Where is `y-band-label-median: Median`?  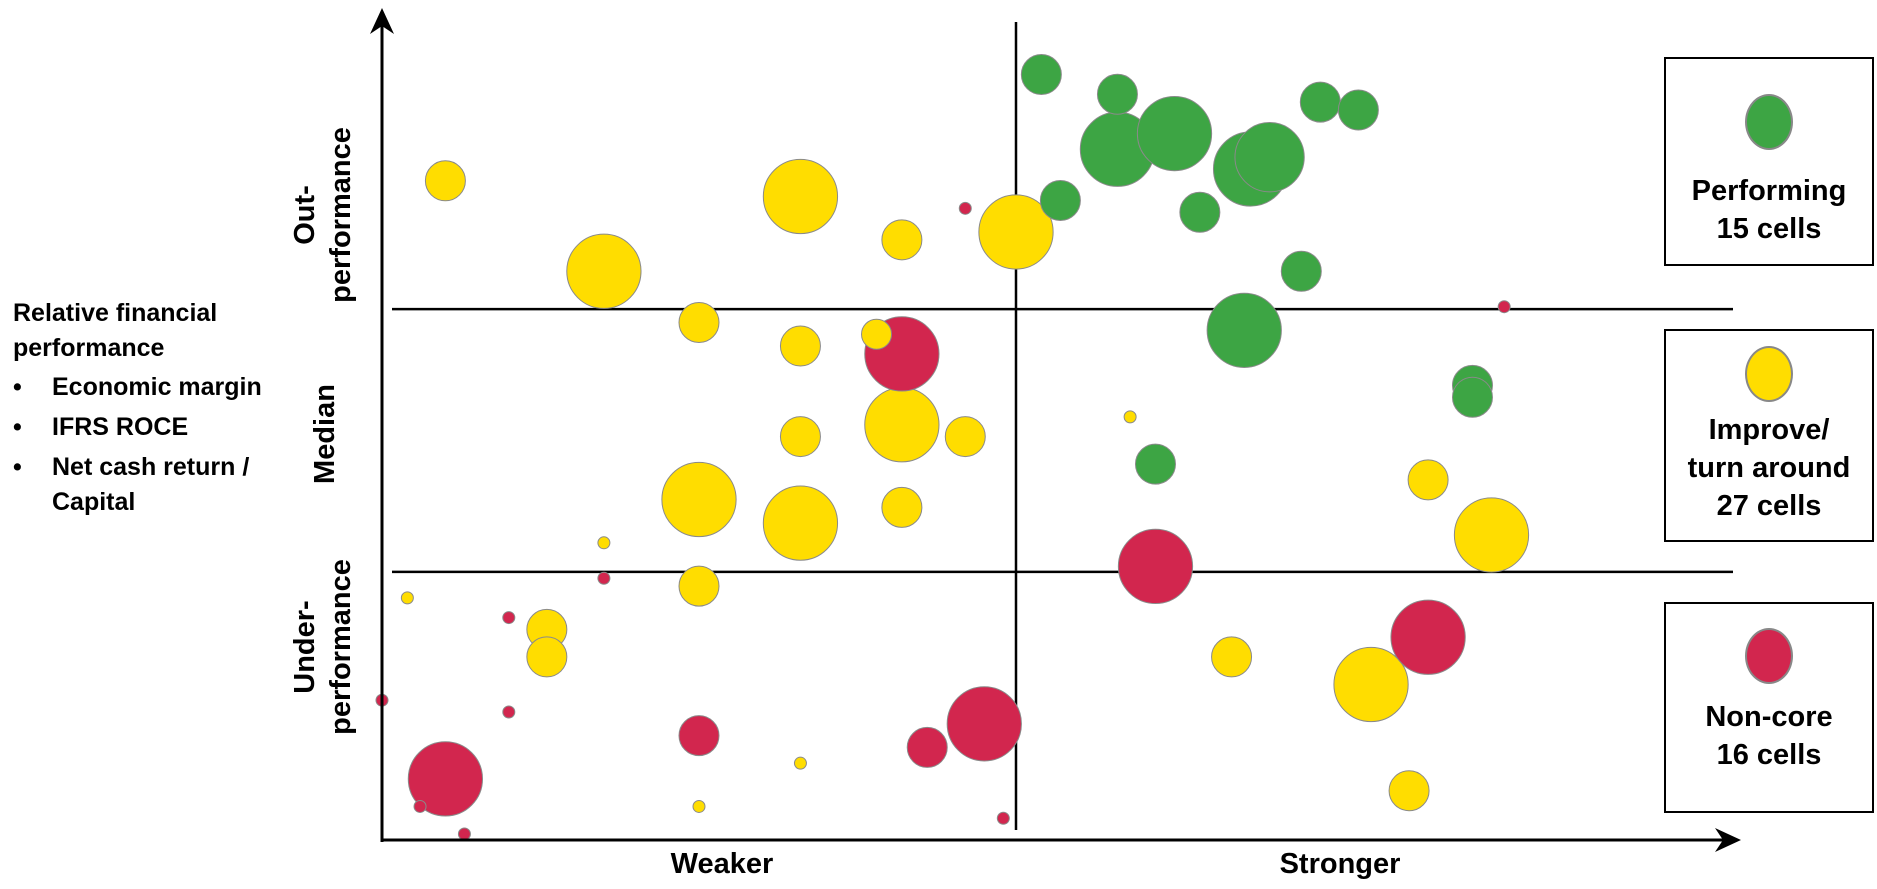
y-band-label-median: Median is located at coordinates (325, 434).